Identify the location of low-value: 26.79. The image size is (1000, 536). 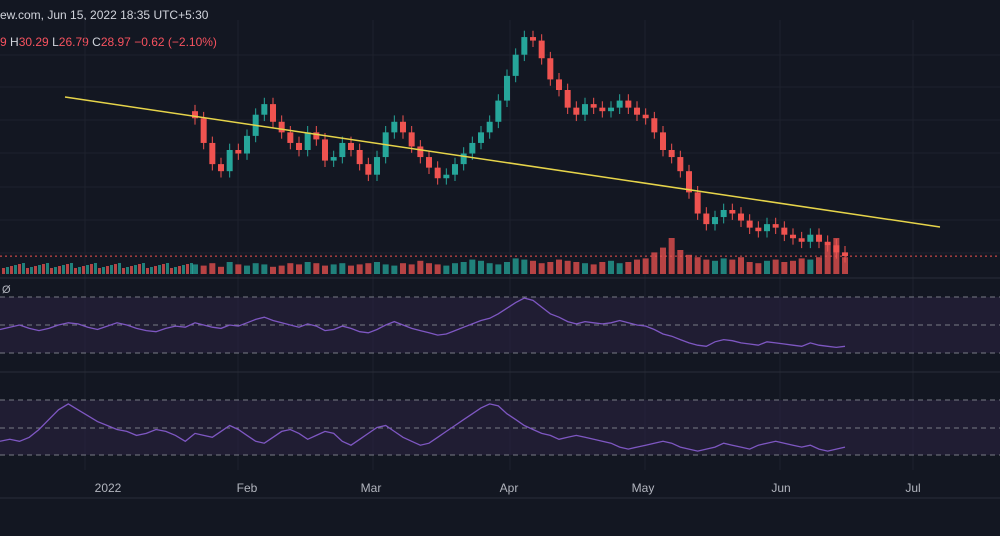
(73, 42).